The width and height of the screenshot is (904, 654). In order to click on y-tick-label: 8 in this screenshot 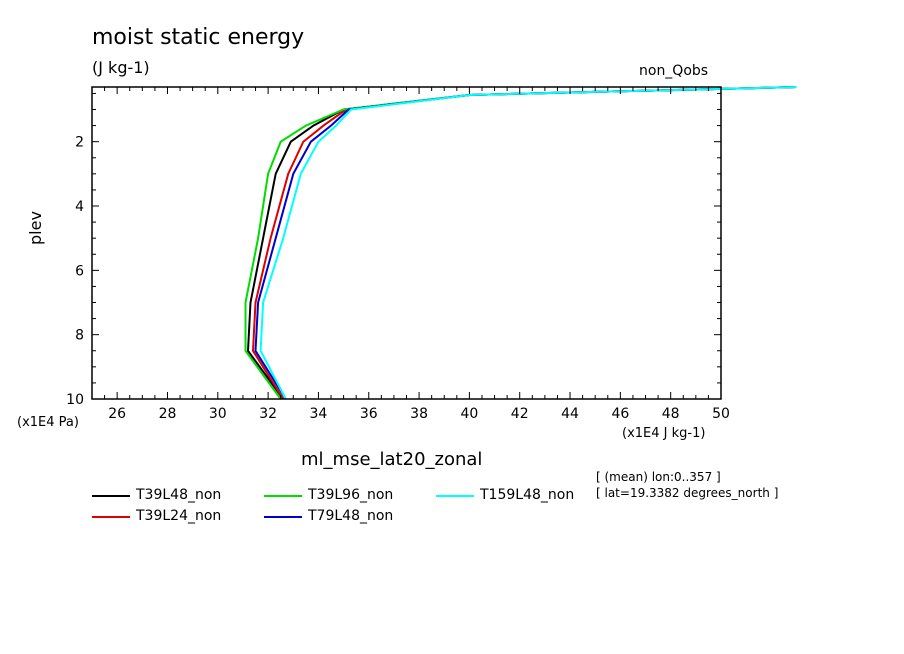, I will do `click(79, 336)`.